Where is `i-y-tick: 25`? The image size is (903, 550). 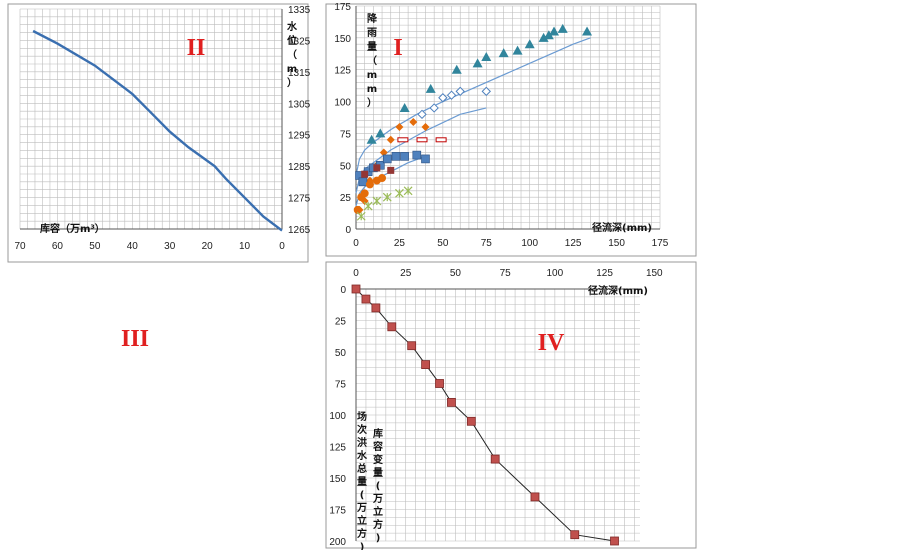
i-y-tick: 25 is located at coordinates (346, 198).